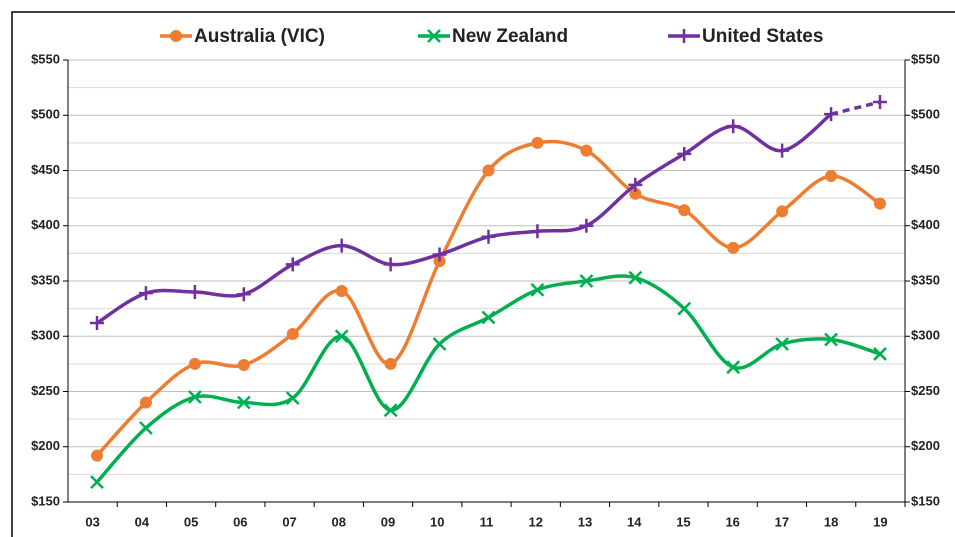  Describe the element at coordinates (45, 500) in the screenshot. I see `y-tick-label: $150` at that location.